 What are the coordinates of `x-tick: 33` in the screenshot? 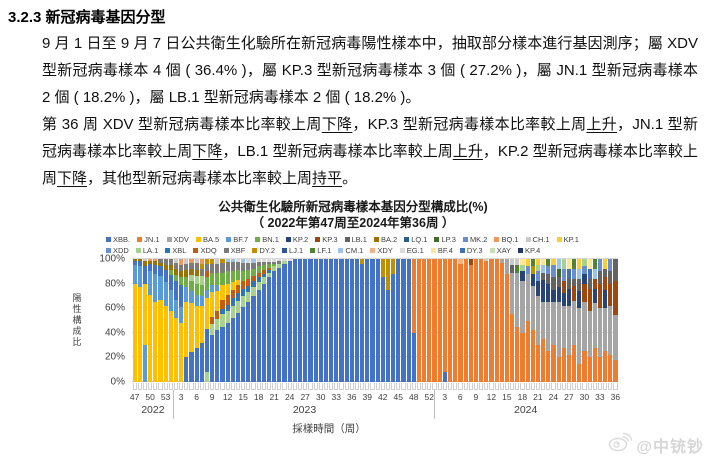 It's located at (336, 397).